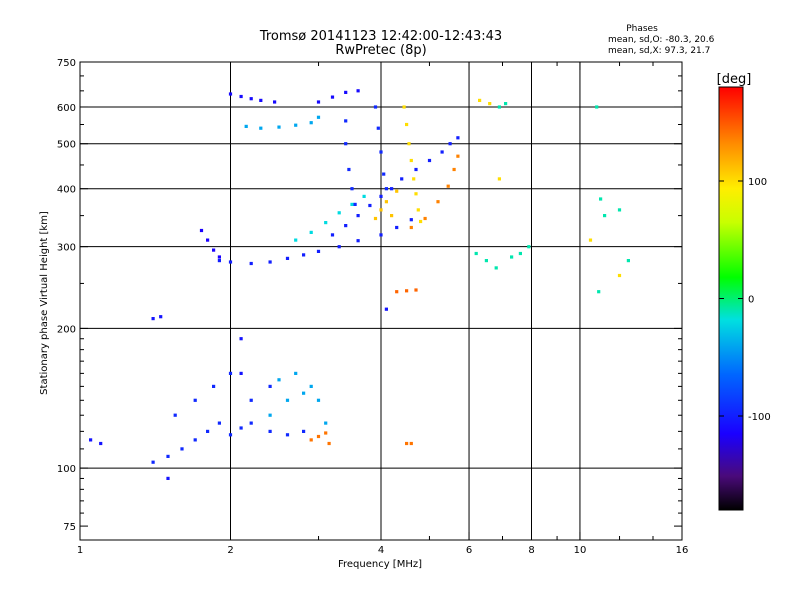 This screenshot has width=800, height=600. I want to click on colorbar-tick-label: -100, so click(759, 417).